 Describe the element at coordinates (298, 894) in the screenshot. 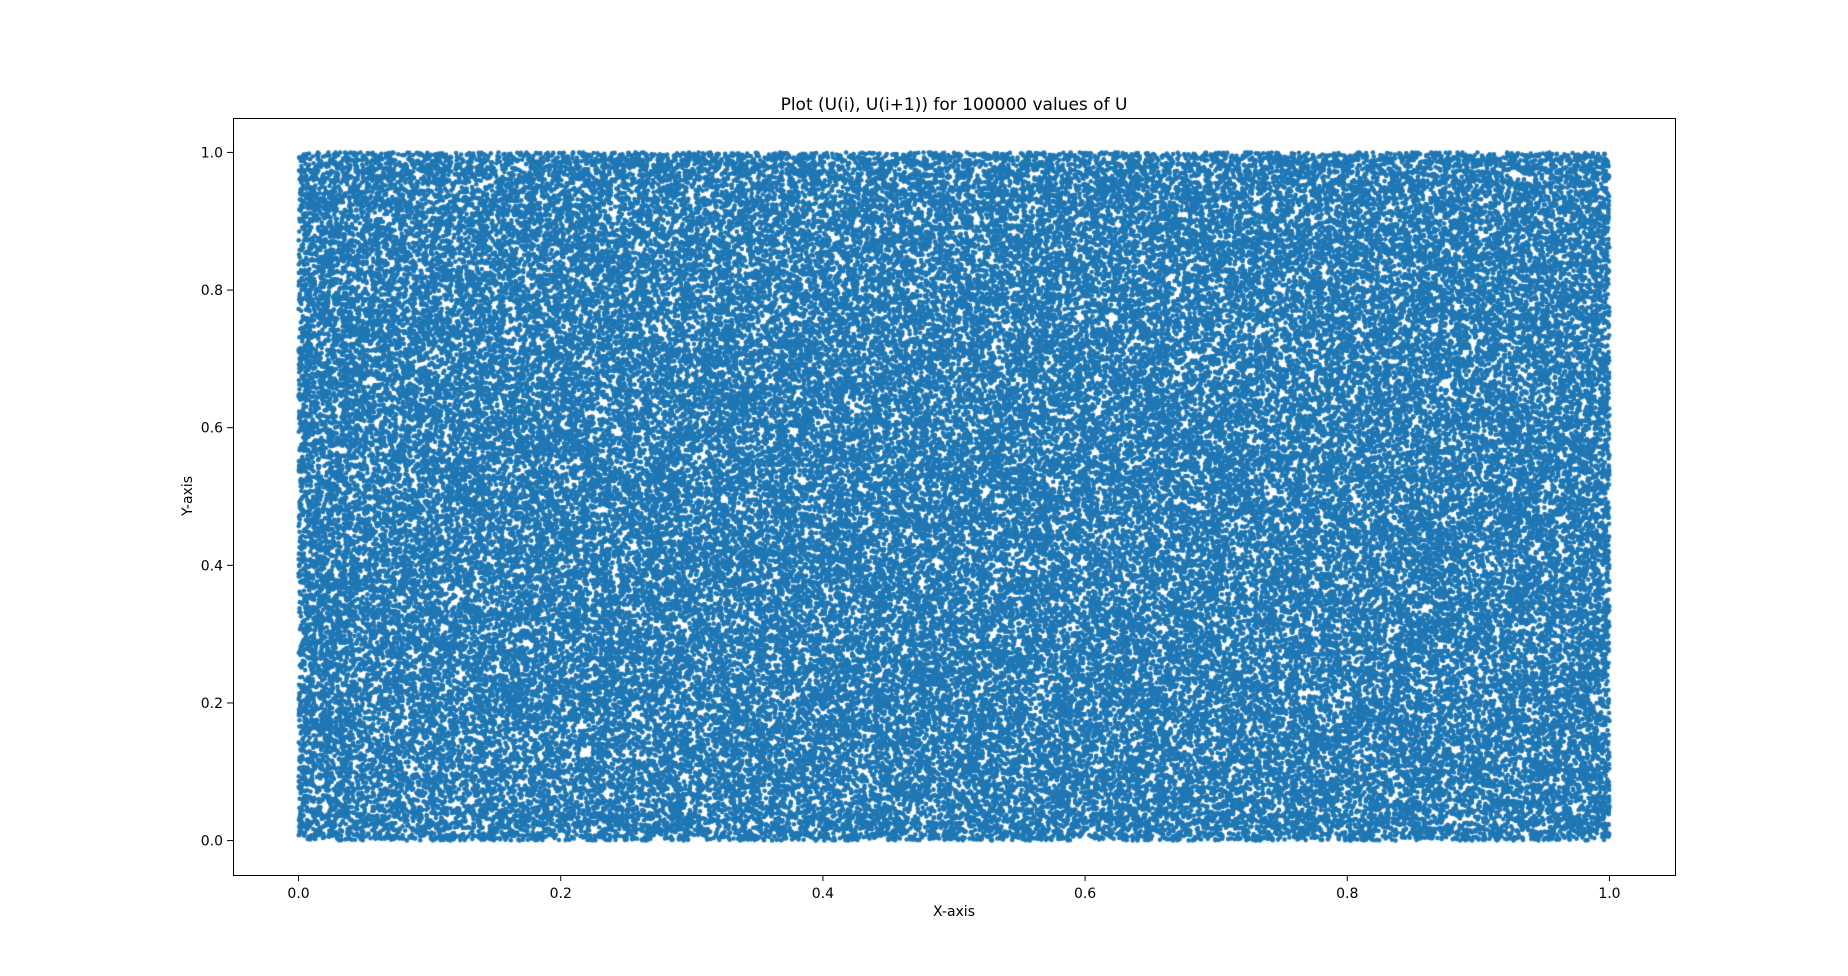

I see `x-tick-label: 0.0` at that location.